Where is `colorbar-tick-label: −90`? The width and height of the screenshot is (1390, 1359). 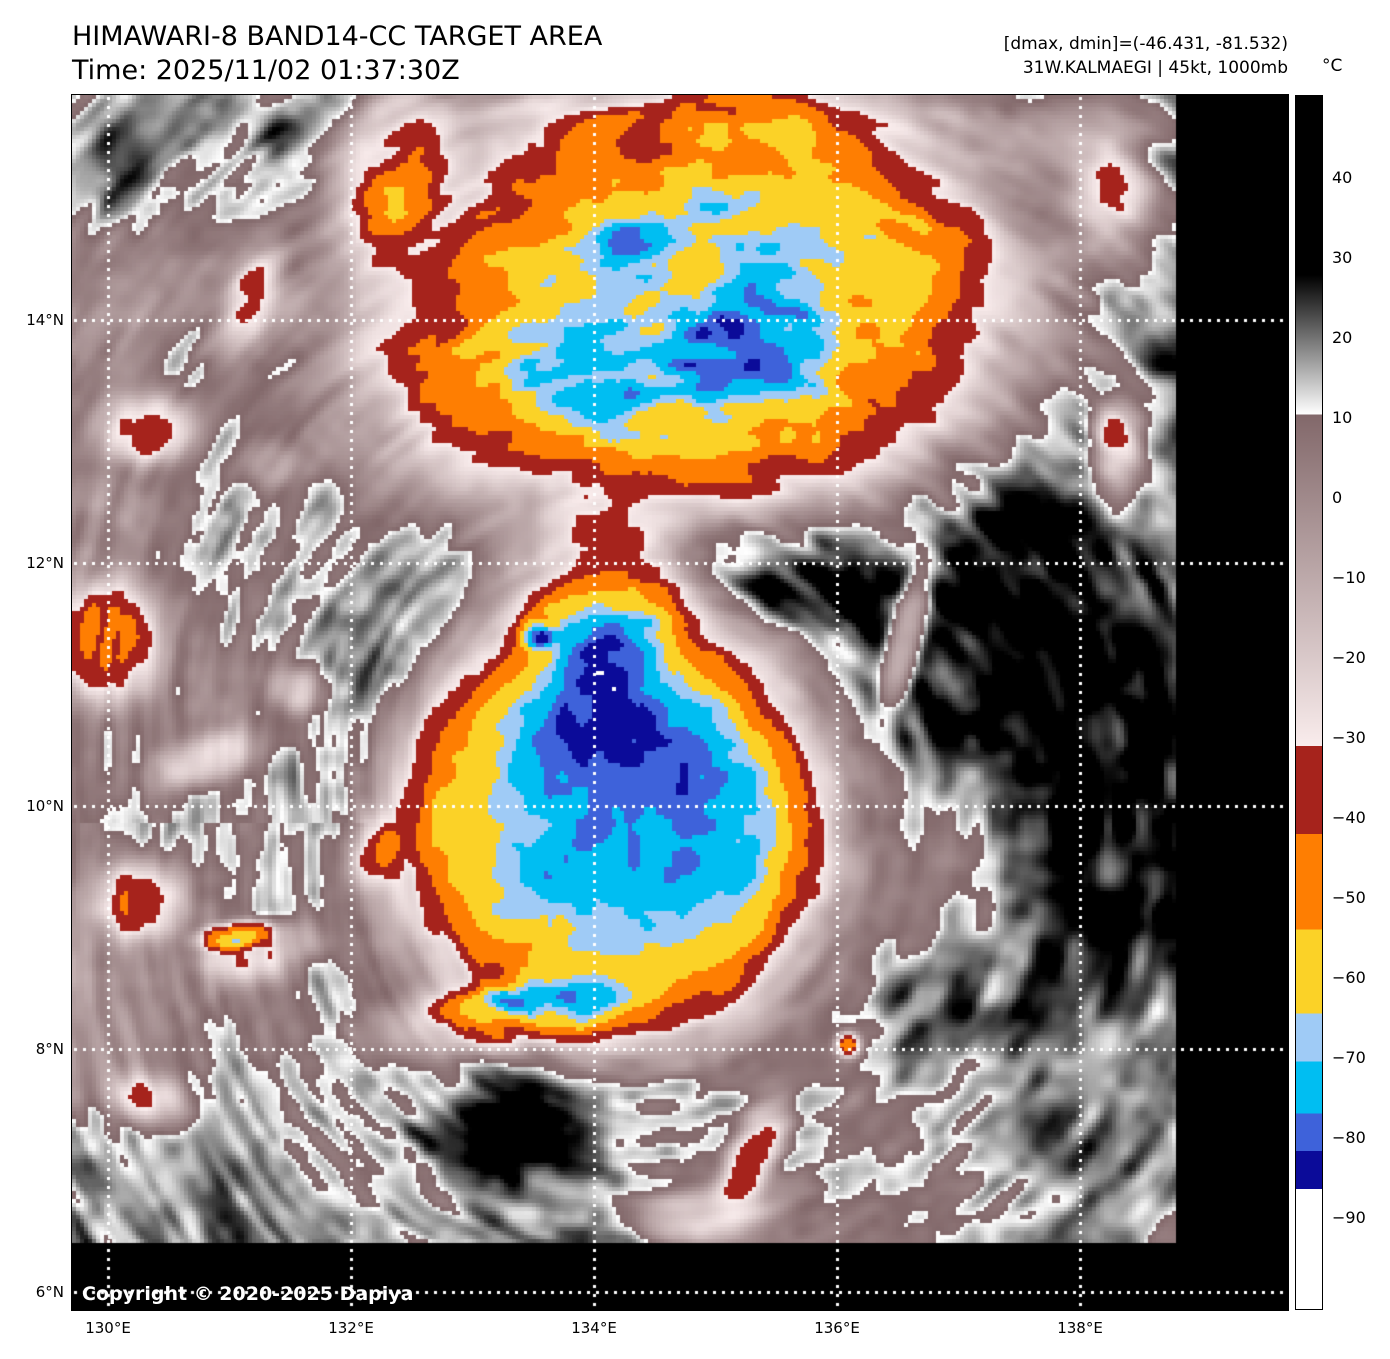
colorbar-tick-label: −90 is located at coordinates (1349, 1217).